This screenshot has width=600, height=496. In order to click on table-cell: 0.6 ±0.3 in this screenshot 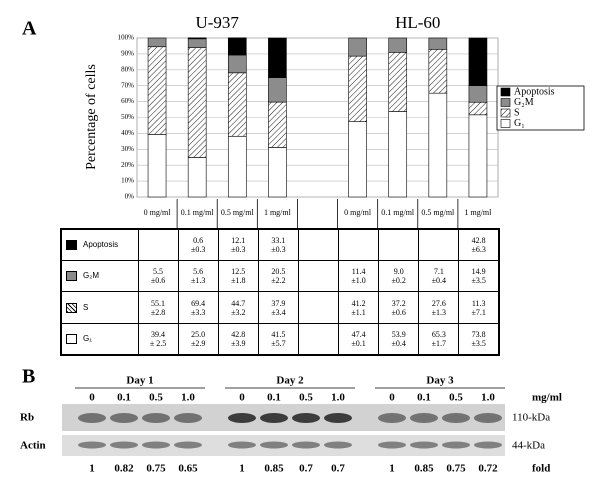, I will do `click(198, 245)`.